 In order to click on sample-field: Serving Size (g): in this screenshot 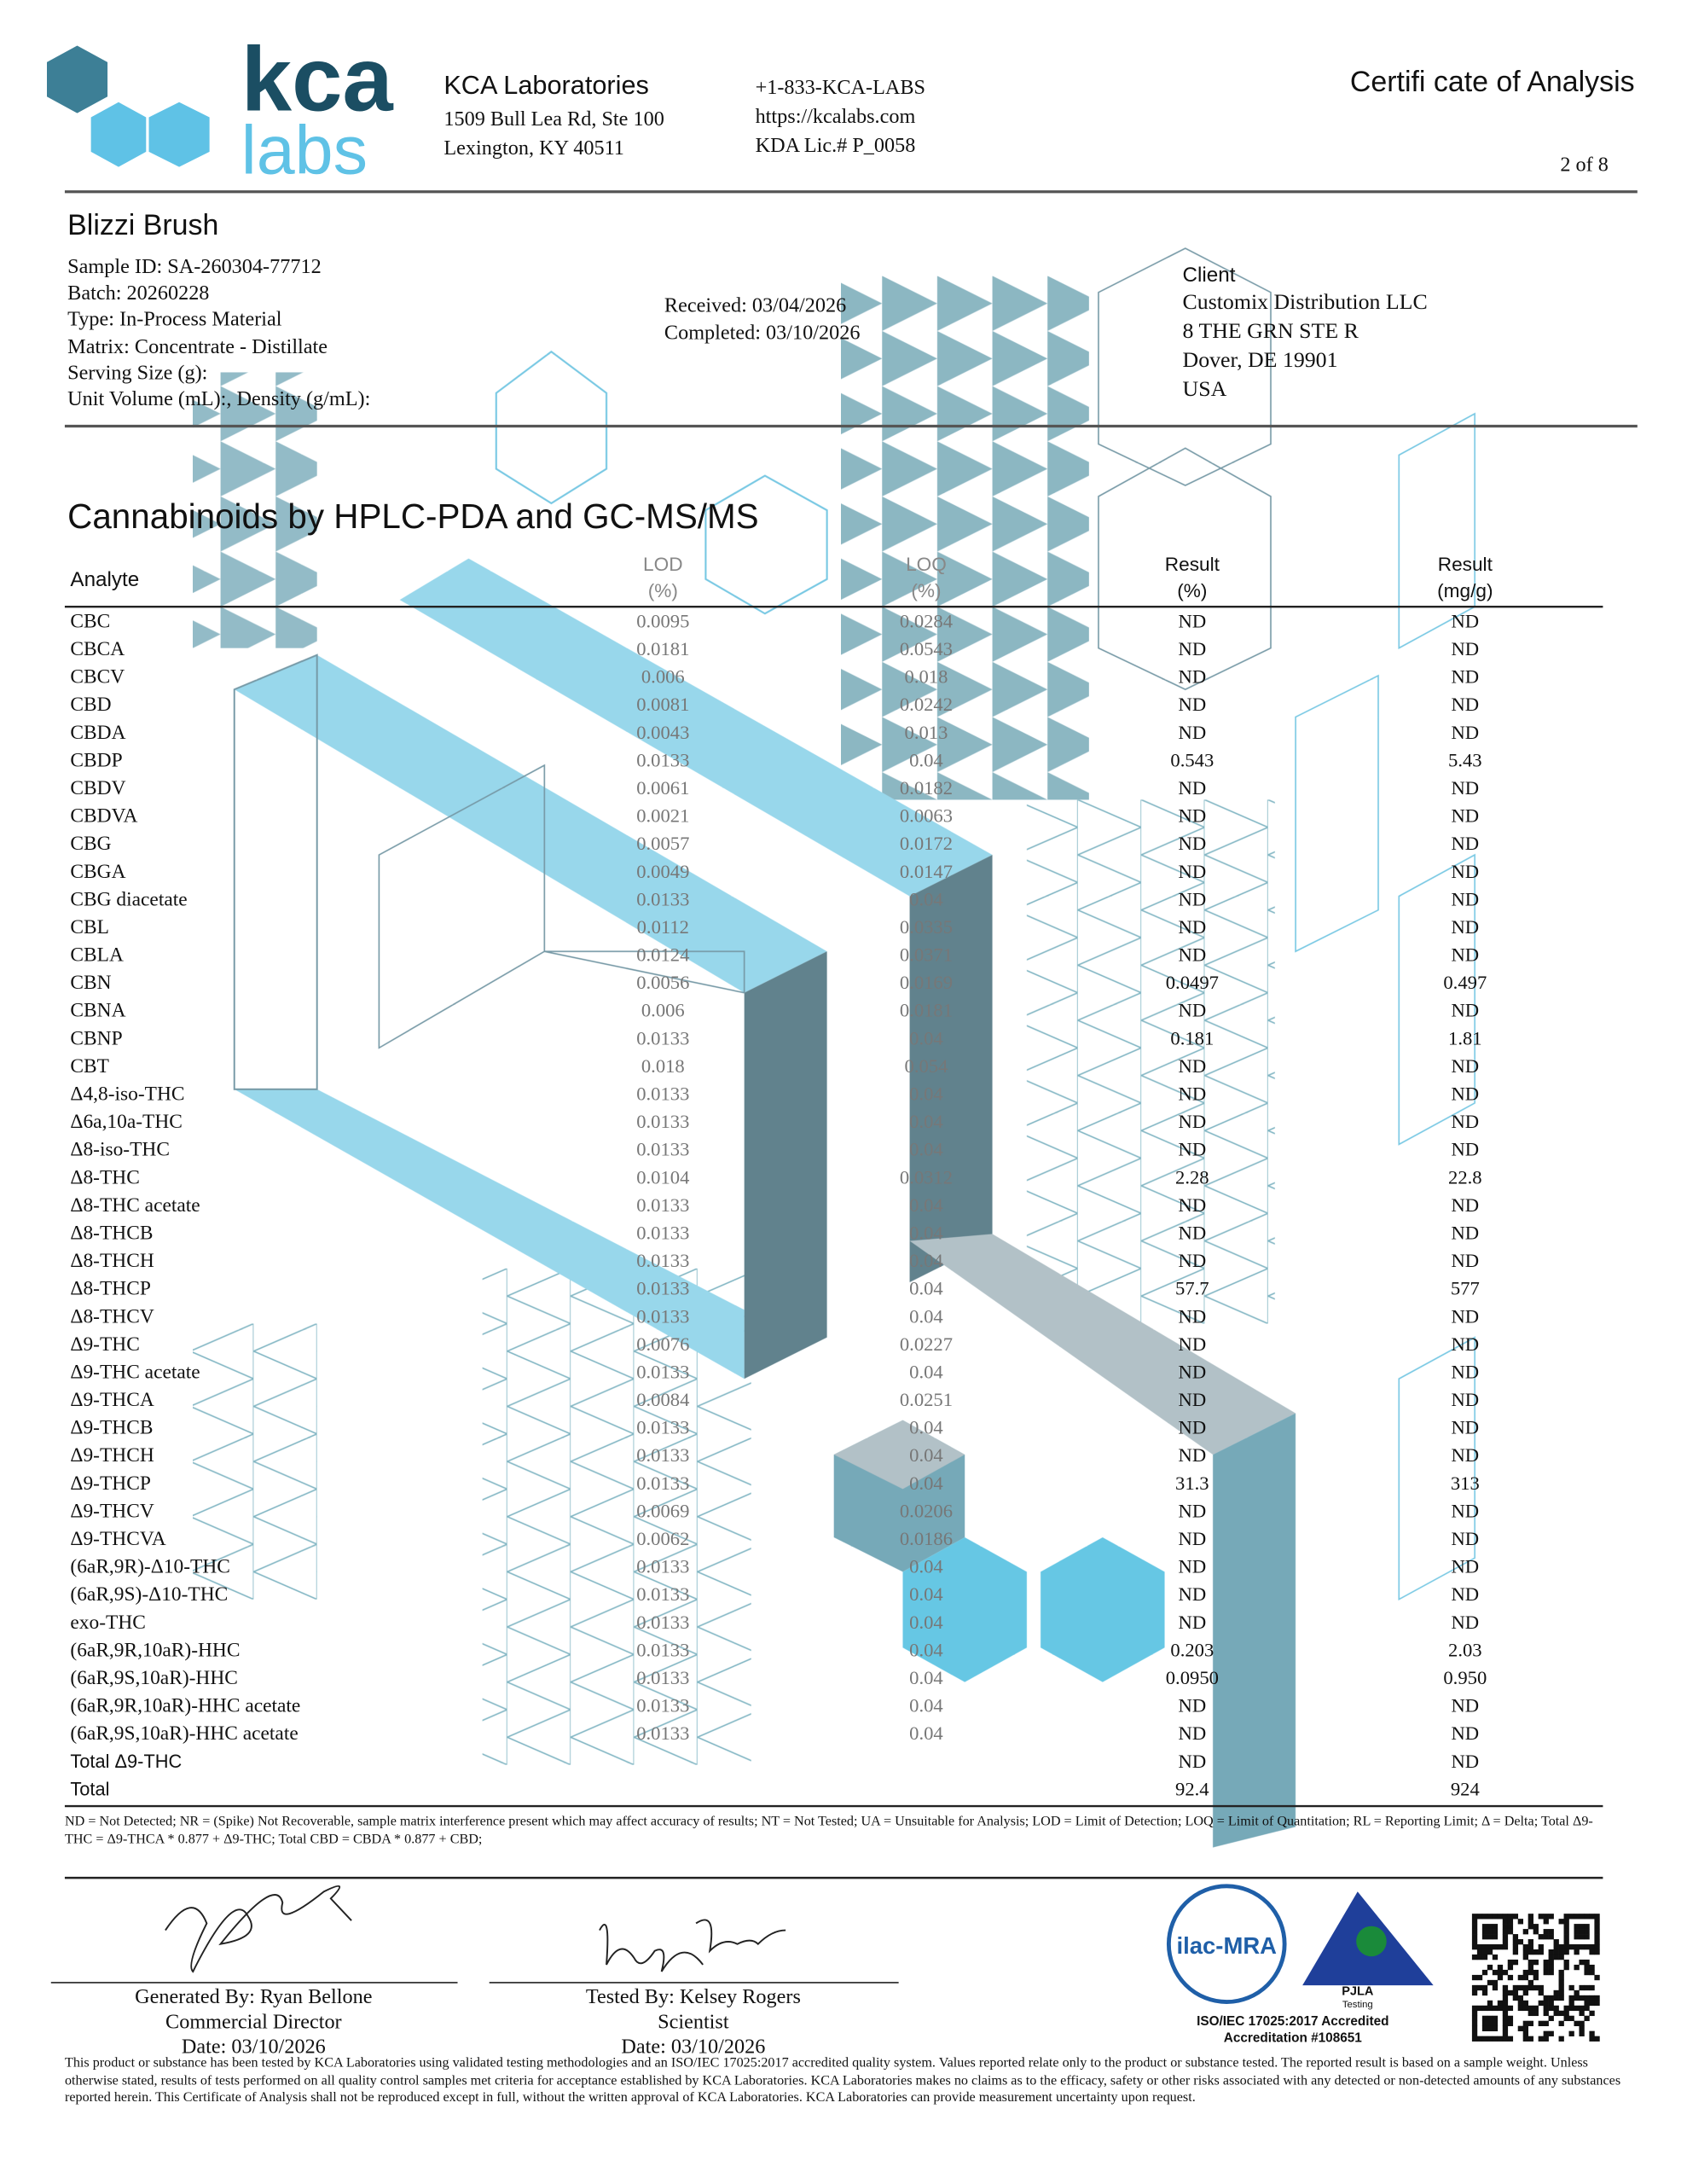, I will do `click(137, 374)`.